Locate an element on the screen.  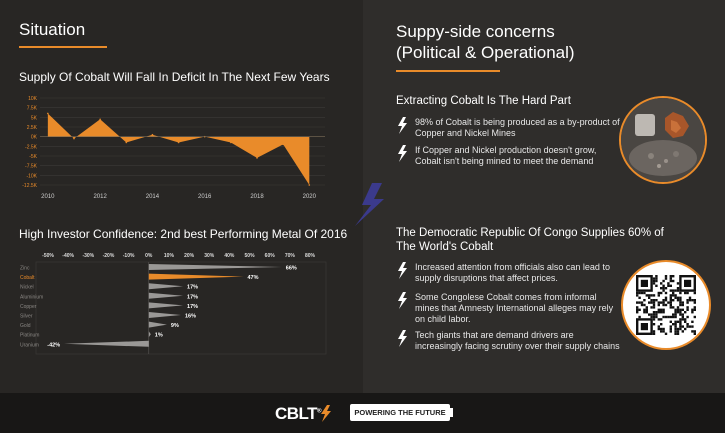
y-tick-label: 7.5K is located at coordinates (32, 109).